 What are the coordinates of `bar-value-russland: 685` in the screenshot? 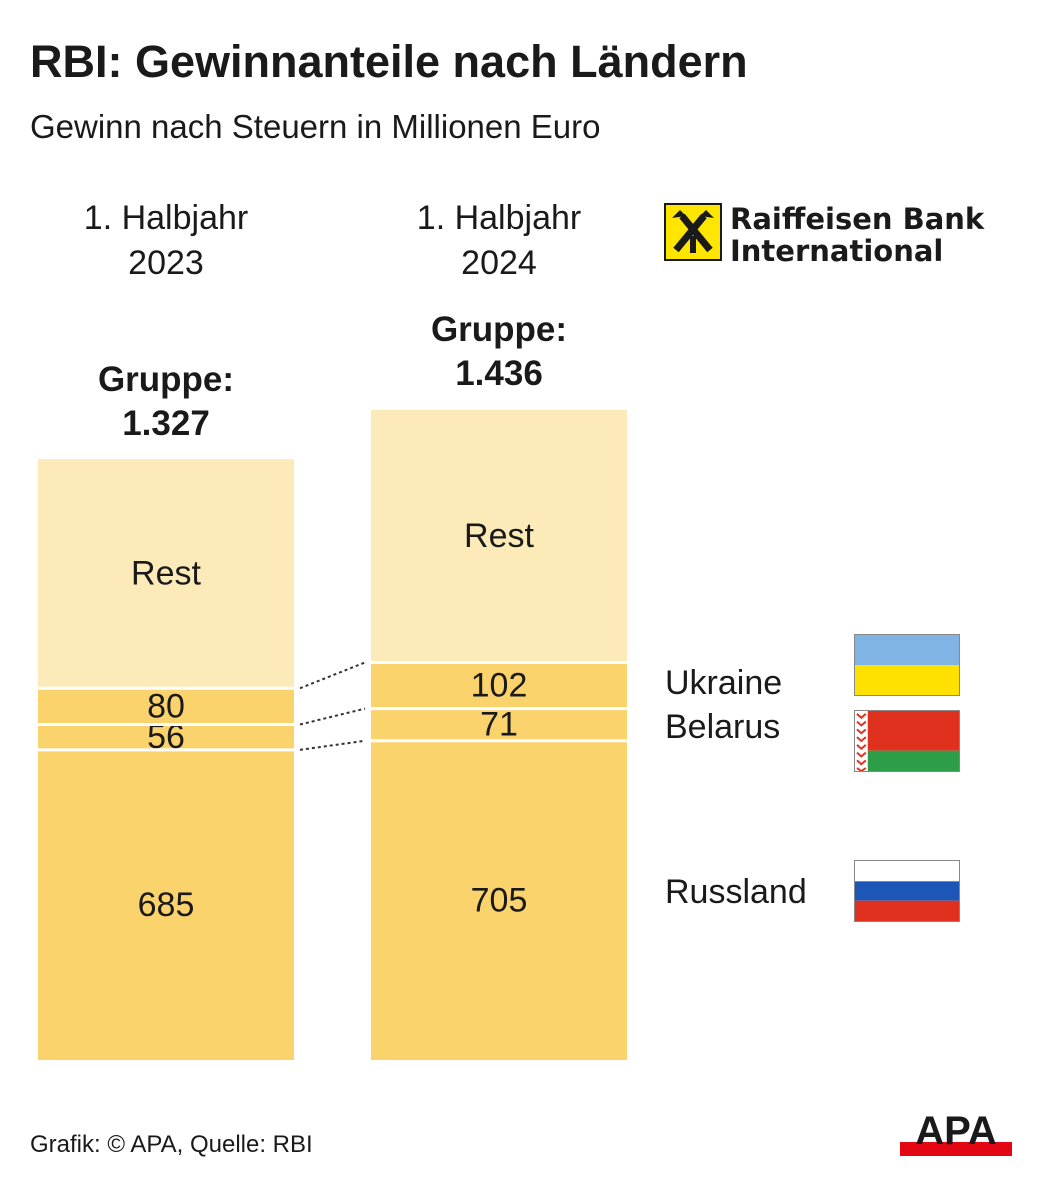 It's located at (166, 905).